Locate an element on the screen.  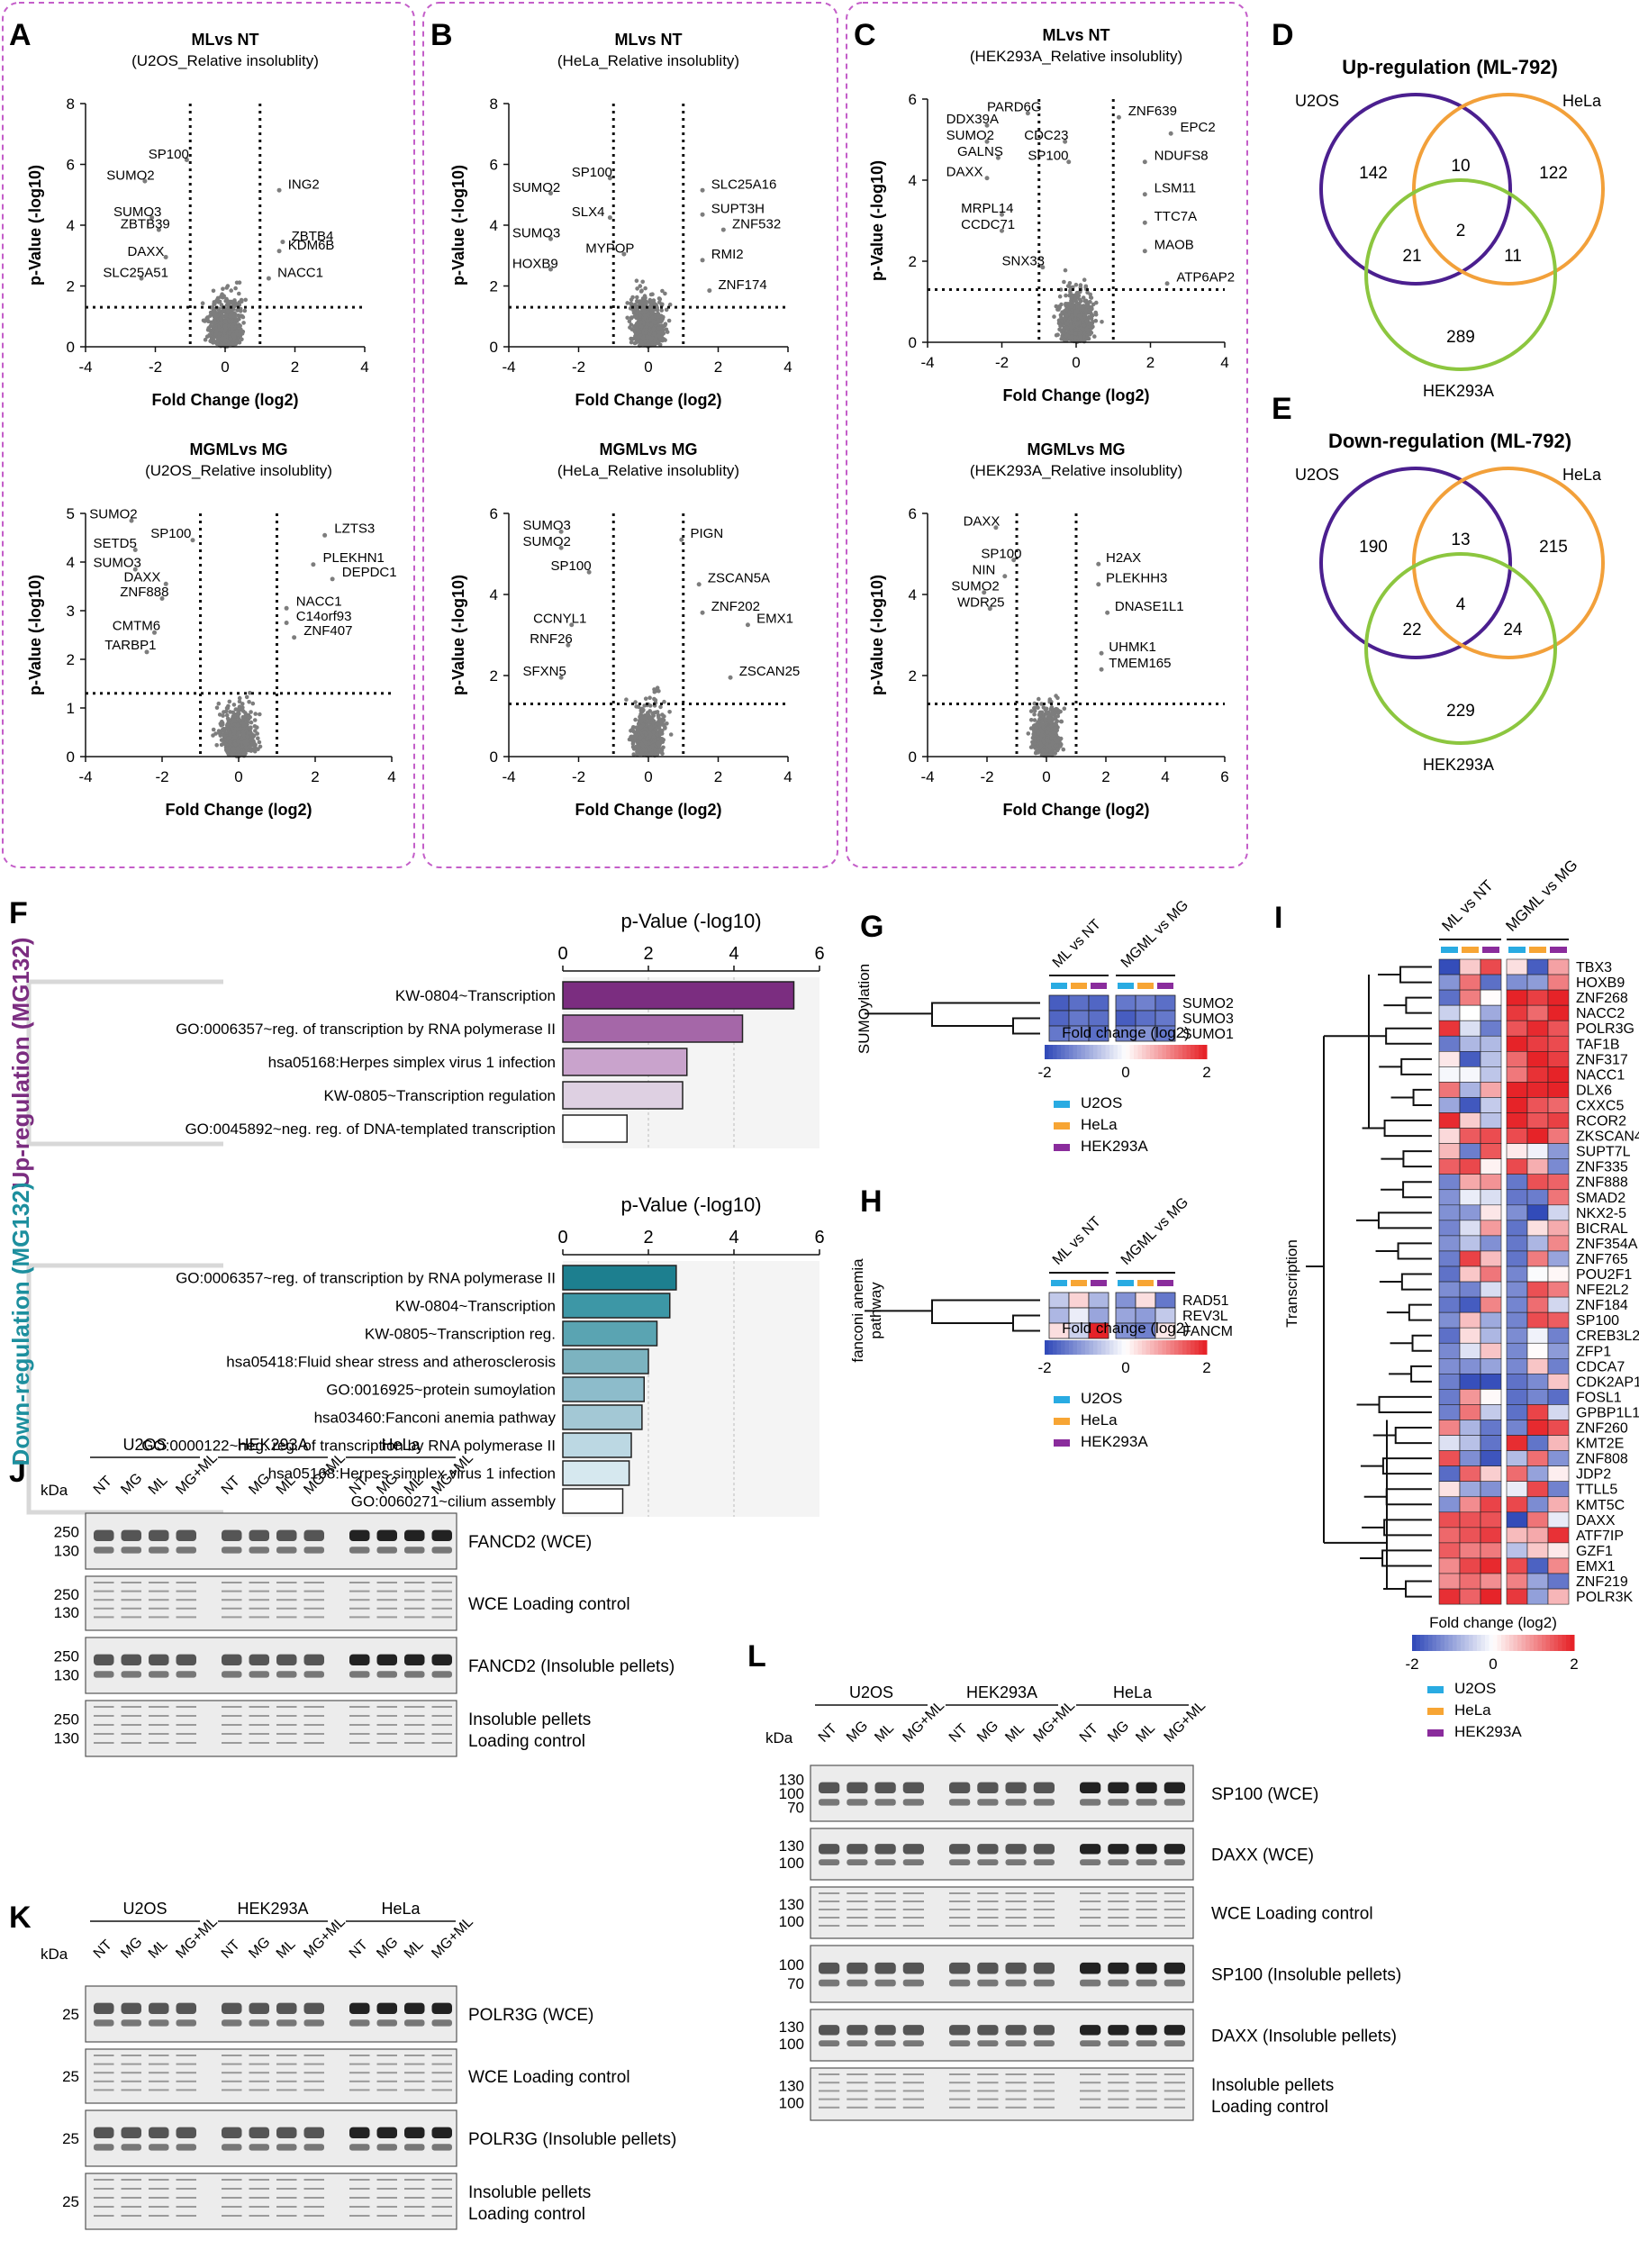
x-axis-label: Fold Change (log2) is located at coordinates (225, 400).